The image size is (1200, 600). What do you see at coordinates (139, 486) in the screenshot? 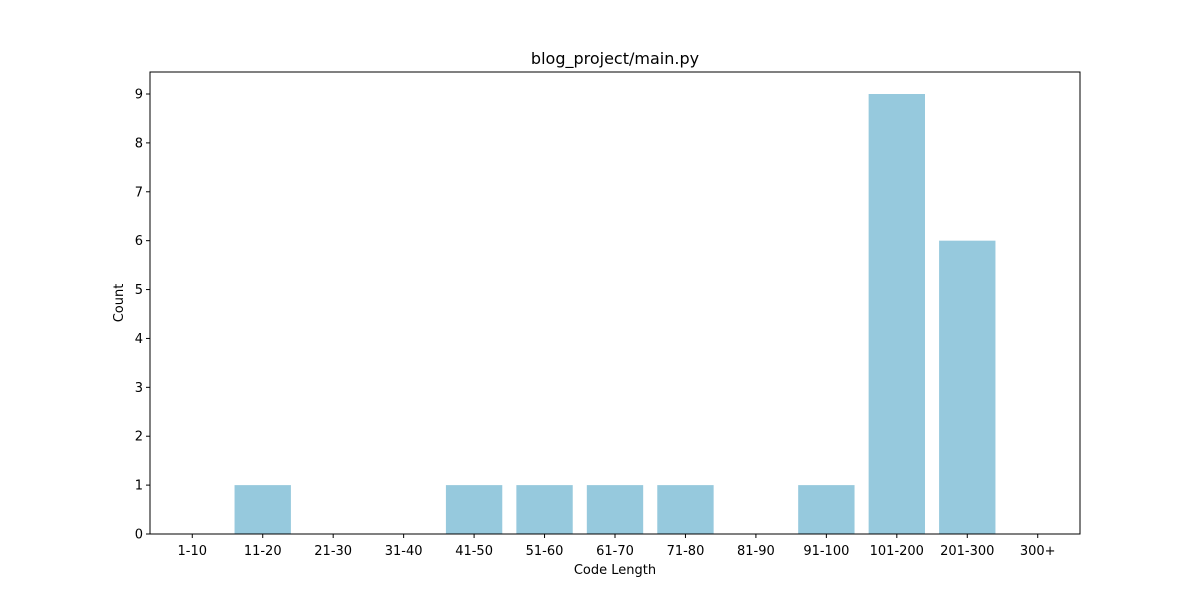
I see `y-tick-label: 1` at bounding box center [139, 486].